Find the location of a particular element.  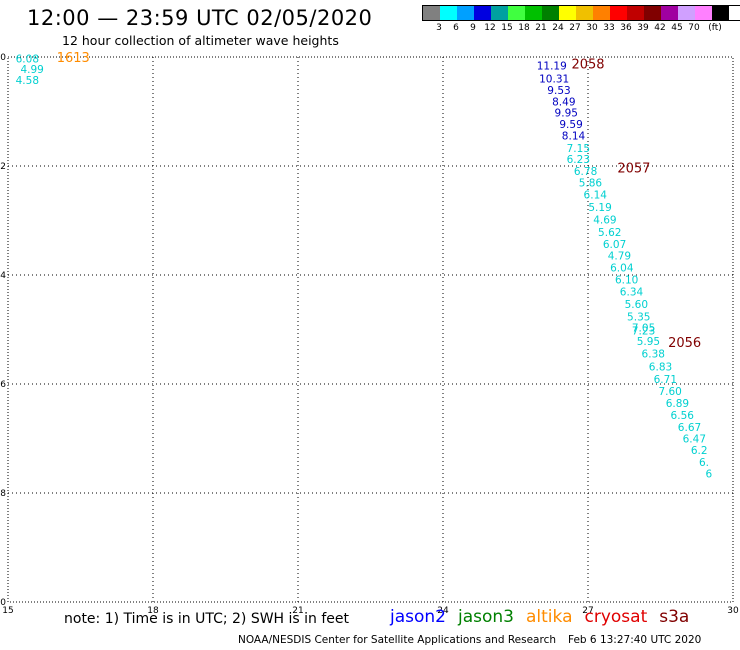

wave-height-label: 7.60 is located at coordinates (669, 392).